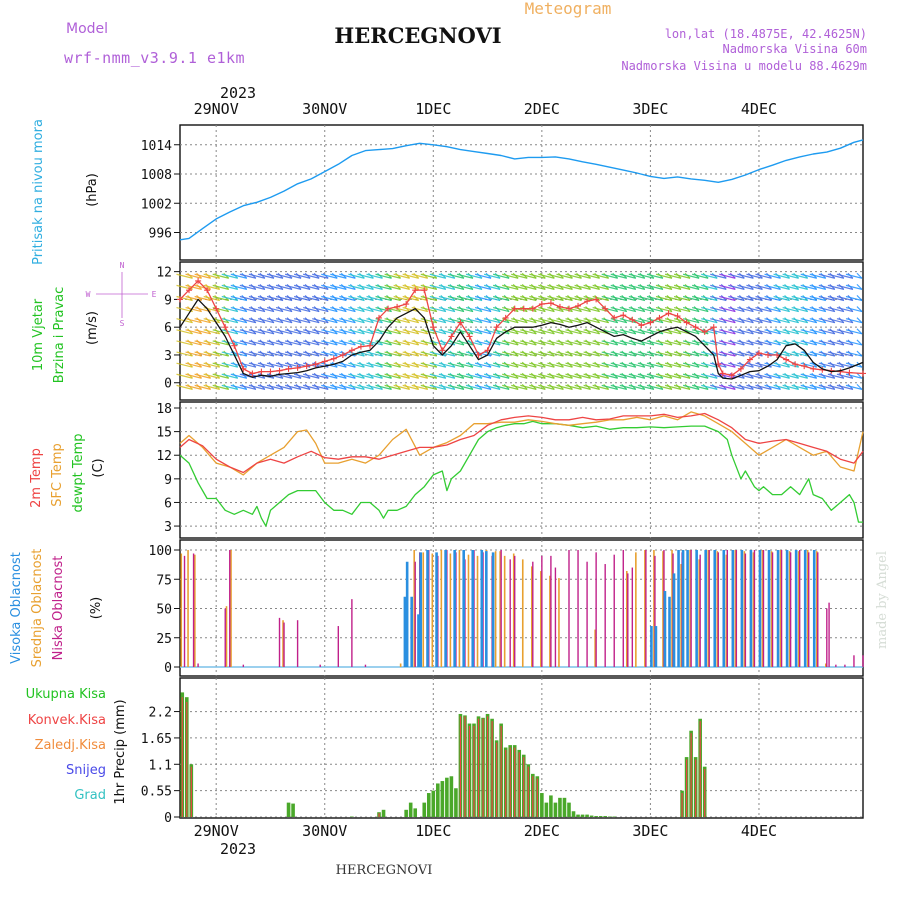  Describe the element at coordinates (542, 831) in the screenshot. I see `bottom-day-label: 2DEC` at that location.